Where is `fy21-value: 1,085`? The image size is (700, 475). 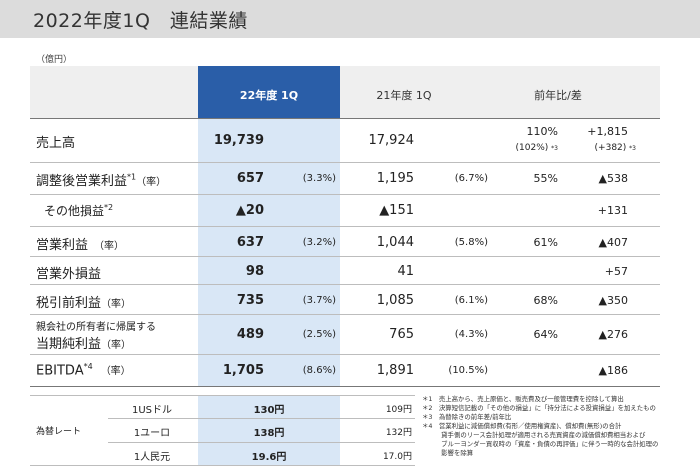
fy21-value: 1,085 is located at coordinates (395, 300).